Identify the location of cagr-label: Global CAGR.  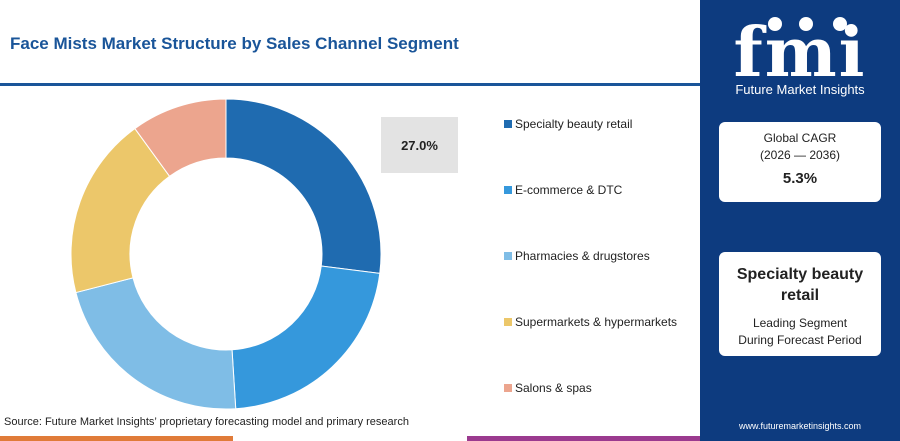
(800, 138).